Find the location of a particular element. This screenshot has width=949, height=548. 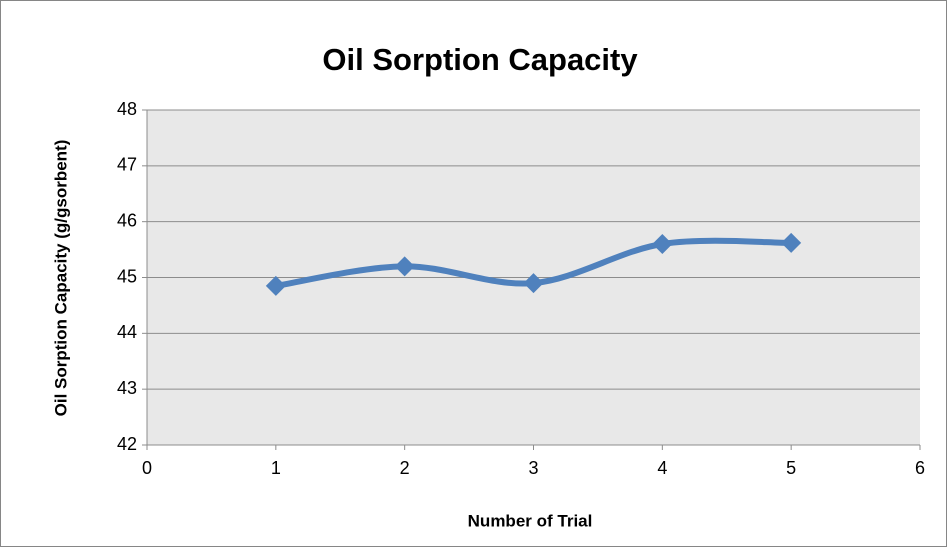

y-tick-label: 44 is located at coordinates (127, 332).